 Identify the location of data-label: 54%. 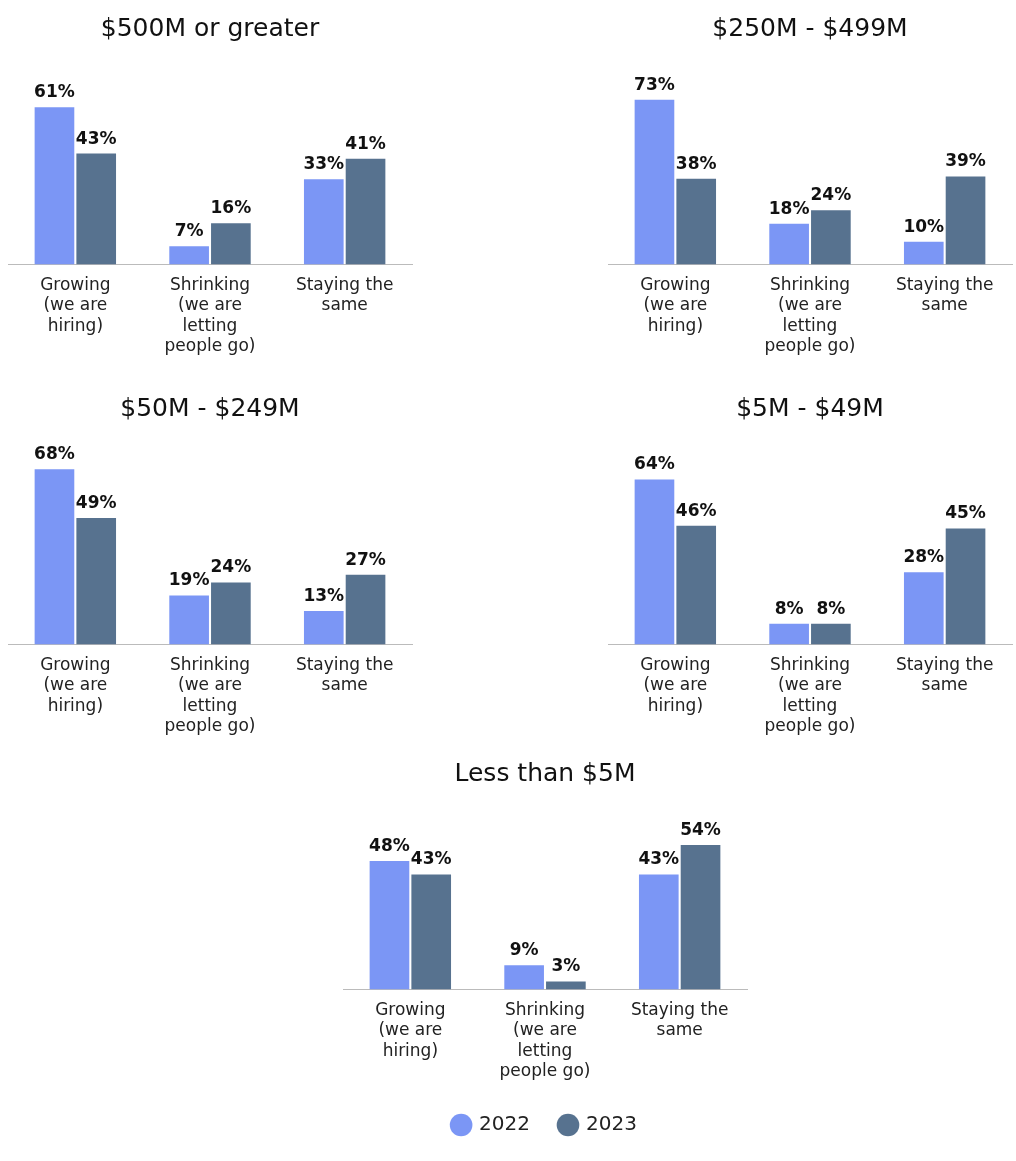
(700, 828).